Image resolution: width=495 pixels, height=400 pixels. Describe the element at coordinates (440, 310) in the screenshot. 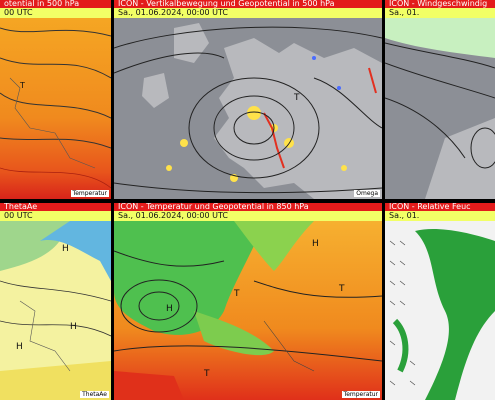

I see `humidity-map` at that location.